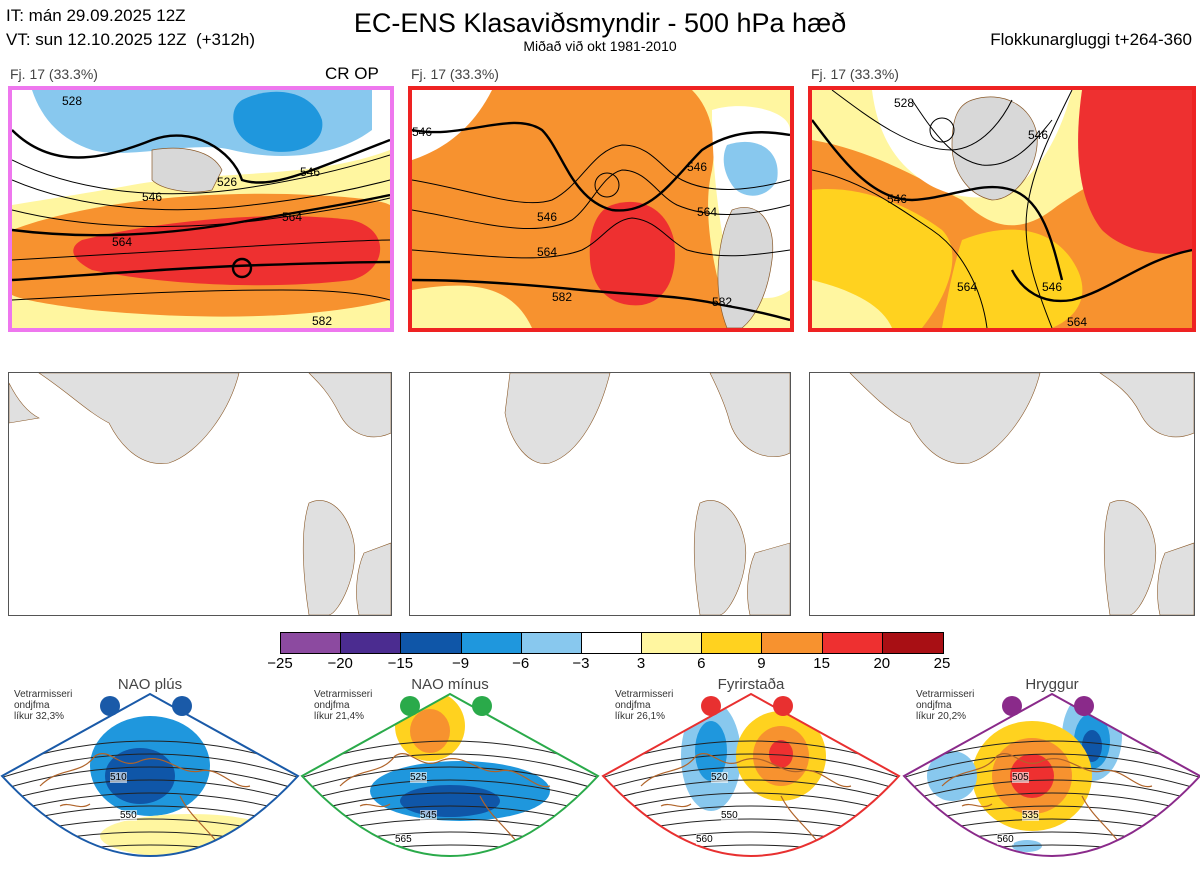 Image resolution: width=1200 pixels, height=876 pixels. Describe the element at coordinates (942, 663) in the screenshot. I see `colorbar-tick-label: 25` at that location.